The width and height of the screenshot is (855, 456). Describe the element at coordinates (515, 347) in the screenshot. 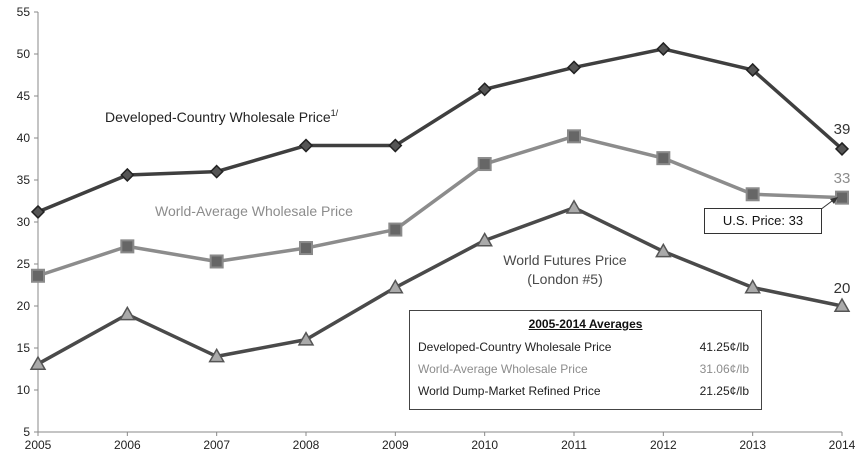

I see `averages-row-name: Developed-Country Wholesale Price` at that location.